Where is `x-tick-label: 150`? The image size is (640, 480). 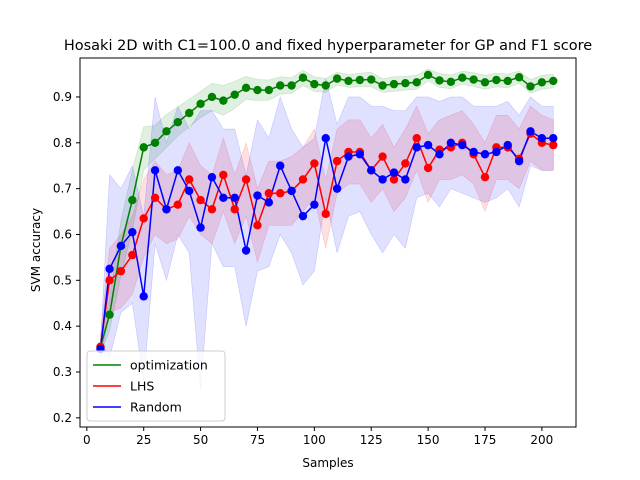 x-tick-label: 150 is located at coordinates (428, 440).